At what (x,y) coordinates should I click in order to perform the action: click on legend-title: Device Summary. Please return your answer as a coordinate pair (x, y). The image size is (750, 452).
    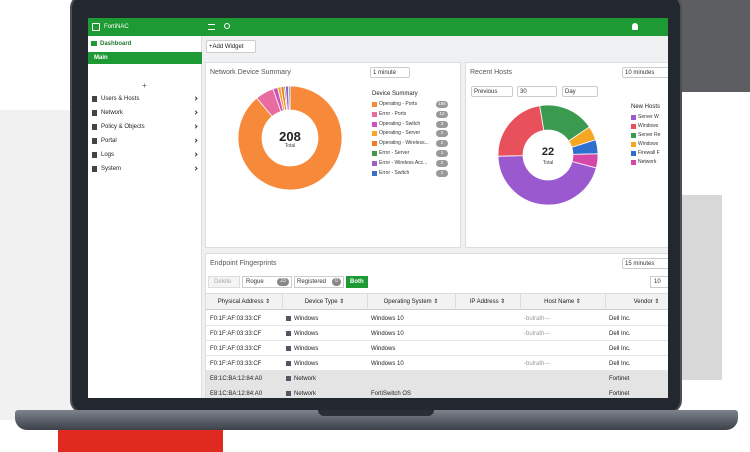
    Looking at the image, I should click on (395, 94).